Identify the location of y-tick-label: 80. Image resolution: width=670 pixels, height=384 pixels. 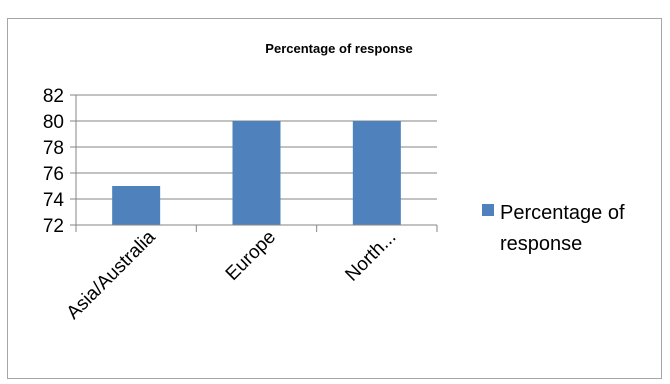
(53, 122).